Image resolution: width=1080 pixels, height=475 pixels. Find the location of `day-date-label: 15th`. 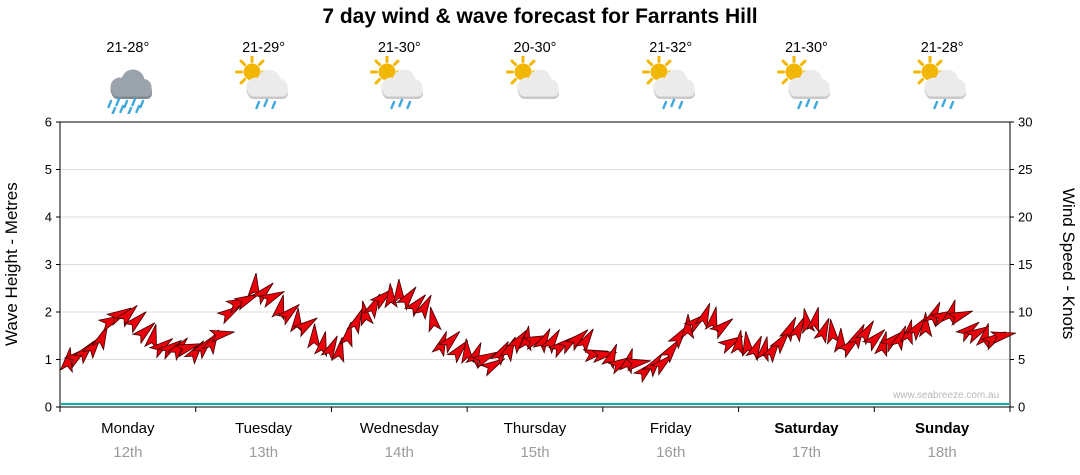

day-date-label: 15th is located at coordinates (535, 452).